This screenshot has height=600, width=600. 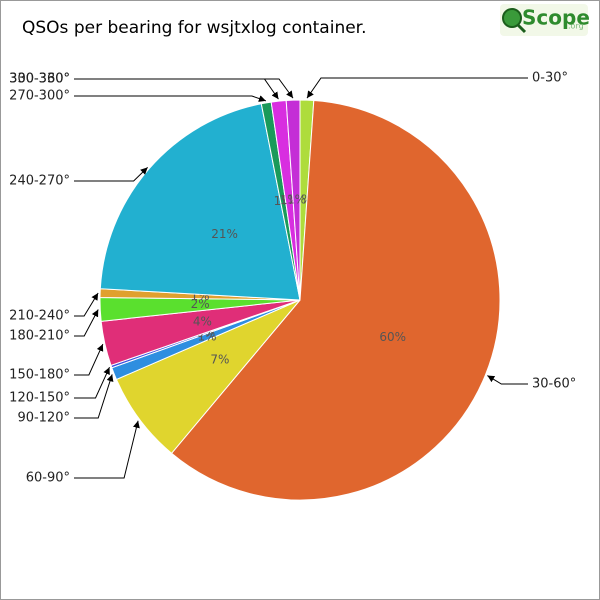 I want to click on category-label: 30-60°, so click(x=554, y=384).